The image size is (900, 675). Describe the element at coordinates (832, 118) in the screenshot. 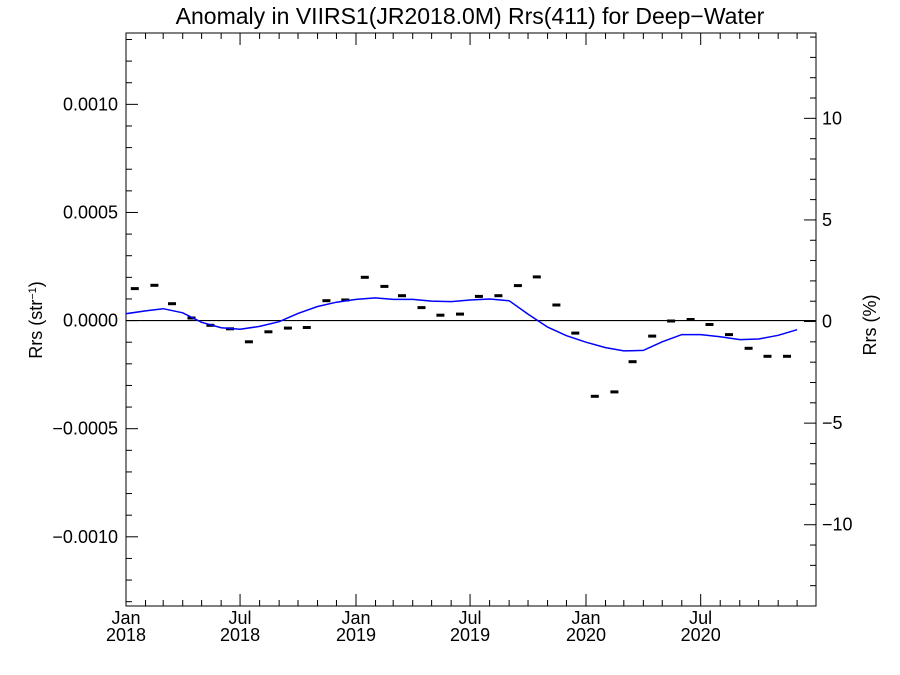

I see `y-right-tick-label: 10` at that location.